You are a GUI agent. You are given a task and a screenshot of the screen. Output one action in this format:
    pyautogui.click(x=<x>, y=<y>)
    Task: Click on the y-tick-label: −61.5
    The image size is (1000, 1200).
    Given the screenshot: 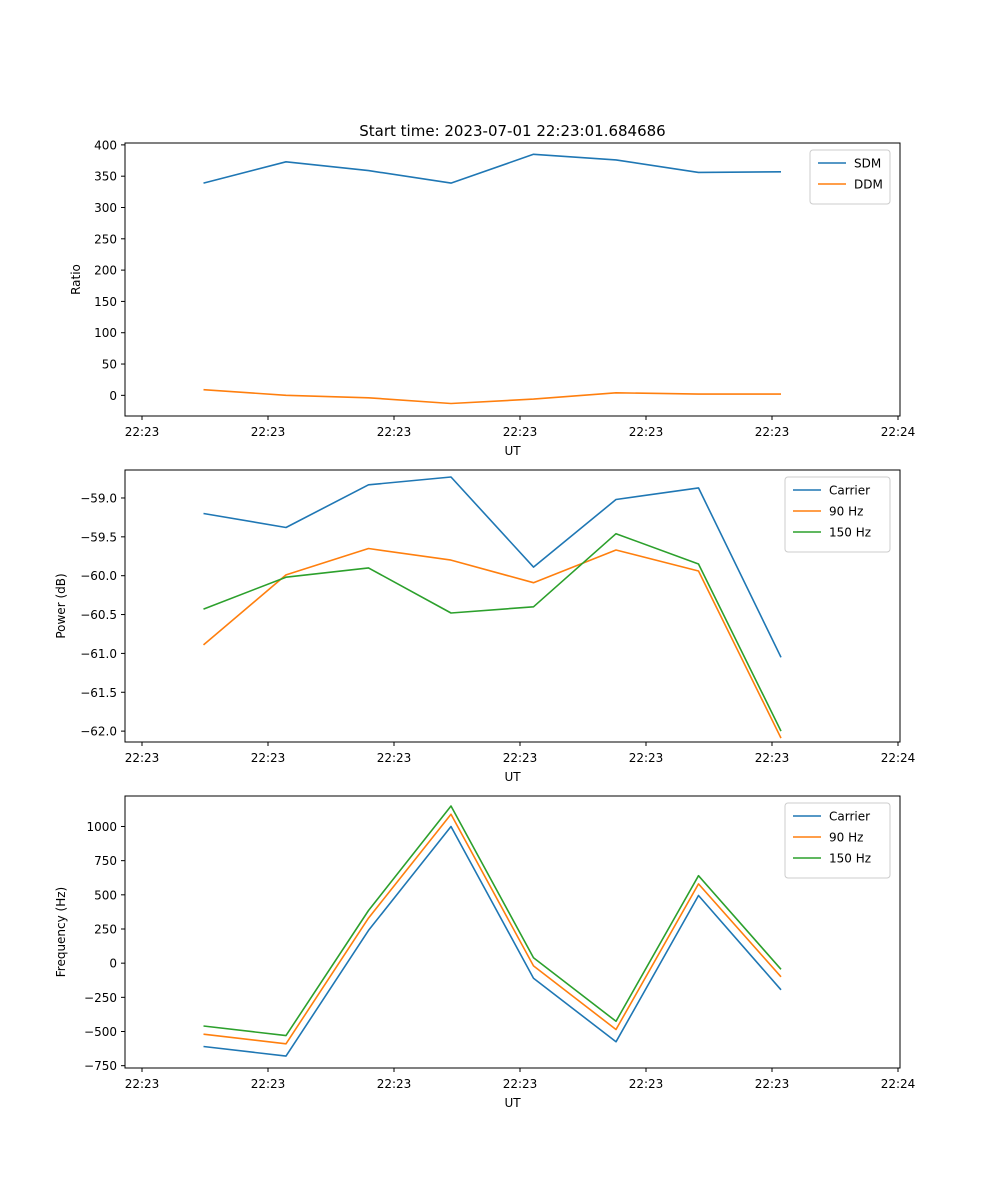 What is the action you would take?
    pyautogui.click(x=98, y=693)
    